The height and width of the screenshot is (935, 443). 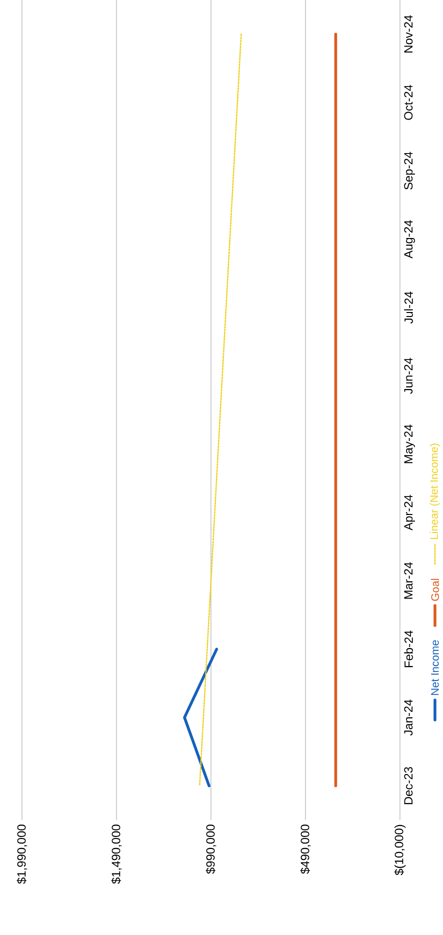 What do you see at coordinates (22, 854) in the screenshot?
I see `x-tick-label: $1,990,000` at bounding box center [22, 854].